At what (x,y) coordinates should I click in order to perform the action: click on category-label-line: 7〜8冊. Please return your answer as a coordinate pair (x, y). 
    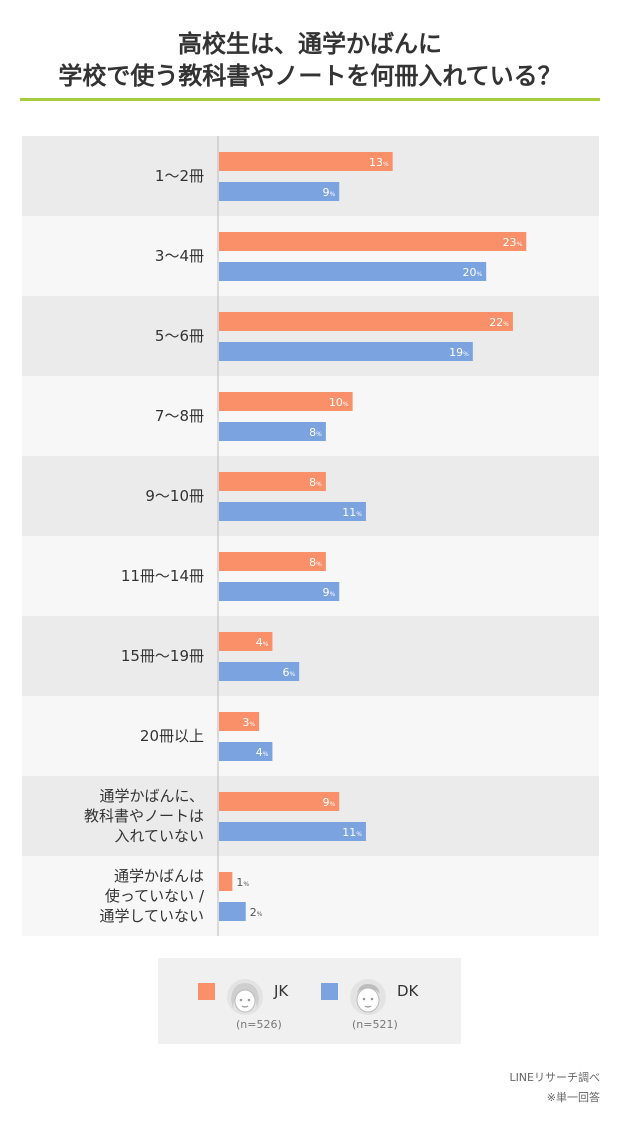
    Looking at the image, I should click on (179, 416).